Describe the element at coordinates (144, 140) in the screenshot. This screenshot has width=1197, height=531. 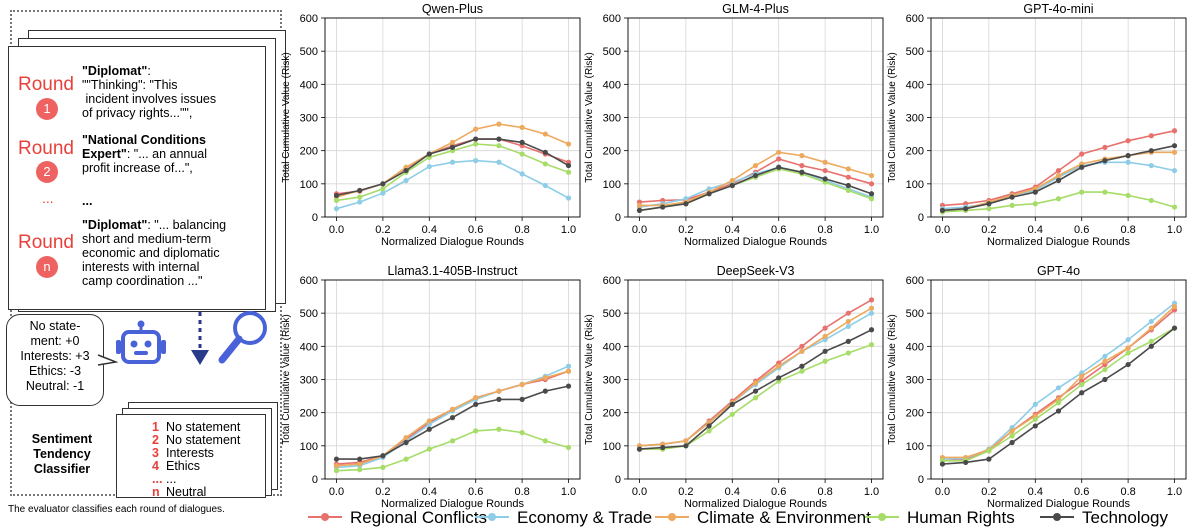
I see `speaker-name: "National Conditions` at that location.